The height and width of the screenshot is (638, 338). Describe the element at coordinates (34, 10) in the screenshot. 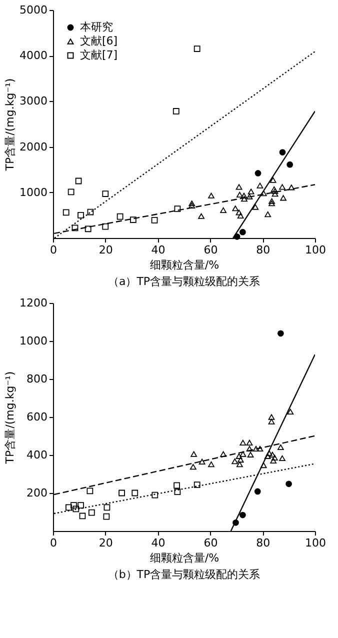

I see `y-tick-label: 5000` at that location.